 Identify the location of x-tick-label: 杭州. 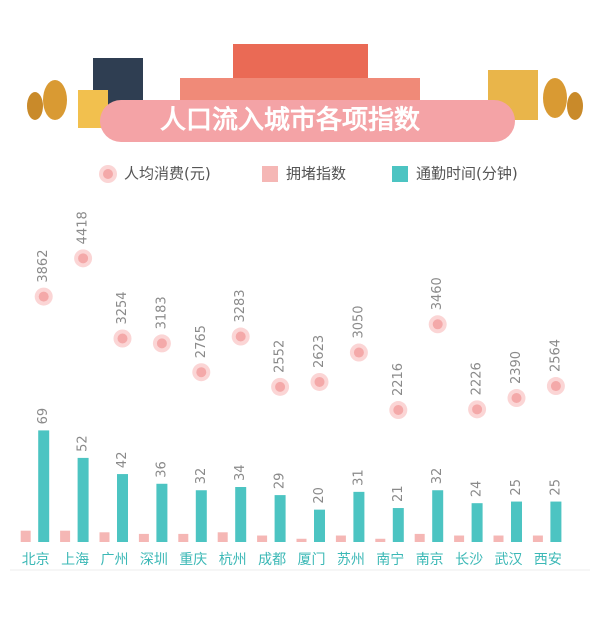
(233, 560).